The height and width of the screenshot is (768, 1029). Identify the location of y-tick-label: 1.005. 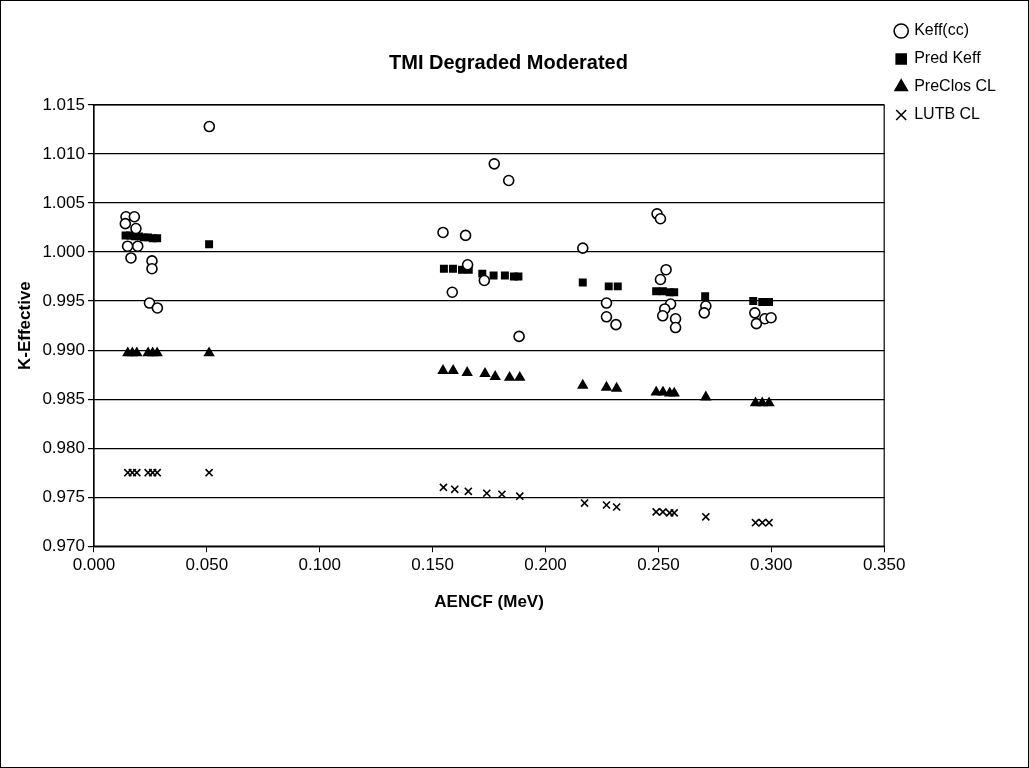
(63, 202).